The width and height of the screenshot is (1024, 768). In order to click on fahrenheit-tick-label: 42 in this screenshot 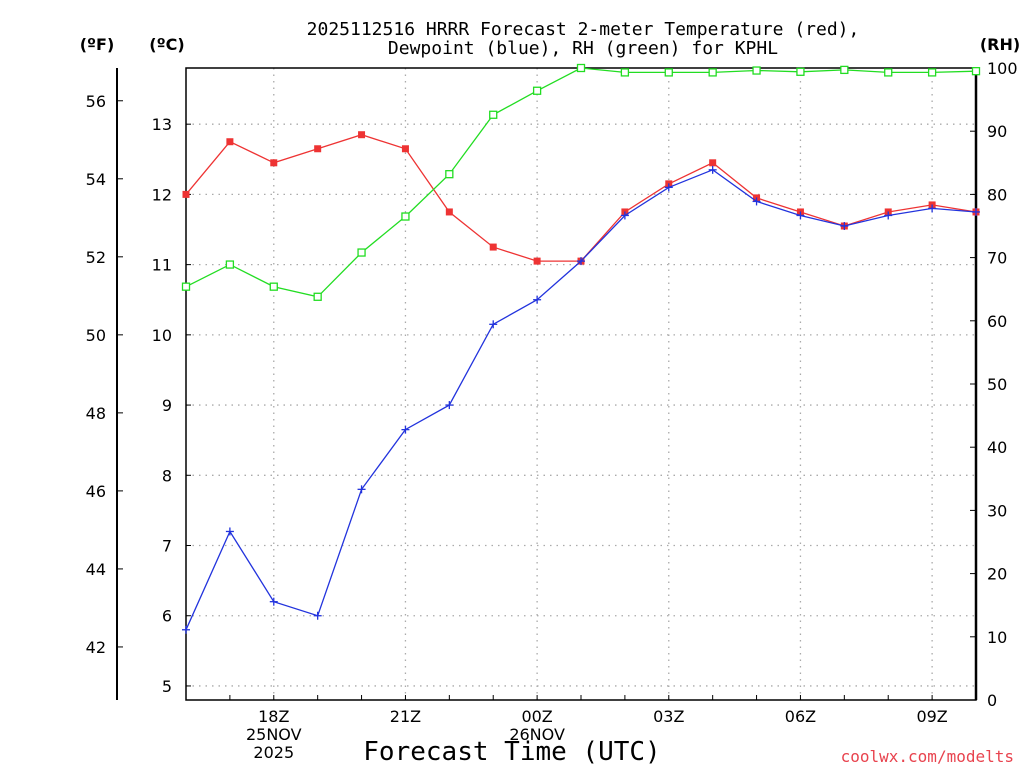, I will do `click(96, 647)`.